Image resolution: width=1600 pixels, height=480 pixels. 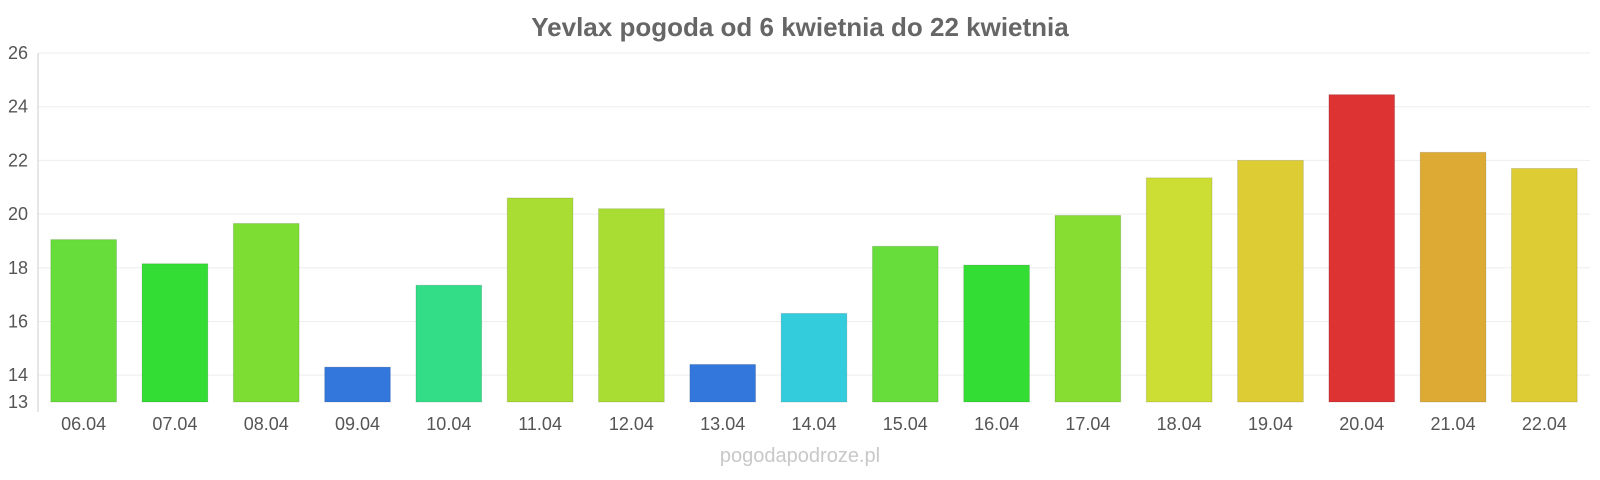 I want to click on x-tick-label: 19.04, so click(x=1270, y=424).